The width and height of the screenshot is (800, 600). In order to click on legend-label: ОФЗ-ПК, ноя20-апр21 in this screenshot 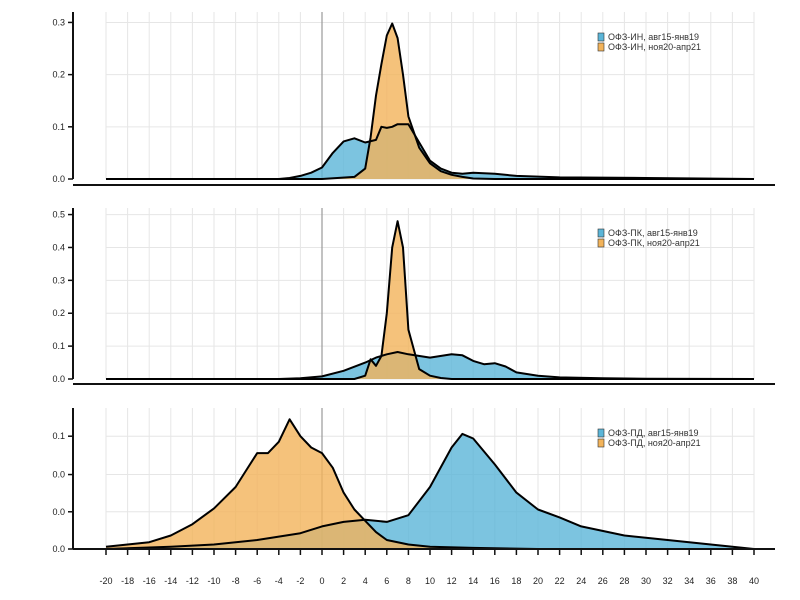, I will do `click(654, 243)`.